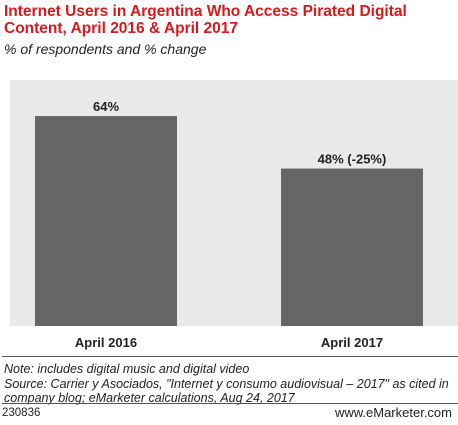 The width and height of the screenshot is (458, 425). I want to click on data-labels-layer: 64% 48% (-25%), so click(239, 132).